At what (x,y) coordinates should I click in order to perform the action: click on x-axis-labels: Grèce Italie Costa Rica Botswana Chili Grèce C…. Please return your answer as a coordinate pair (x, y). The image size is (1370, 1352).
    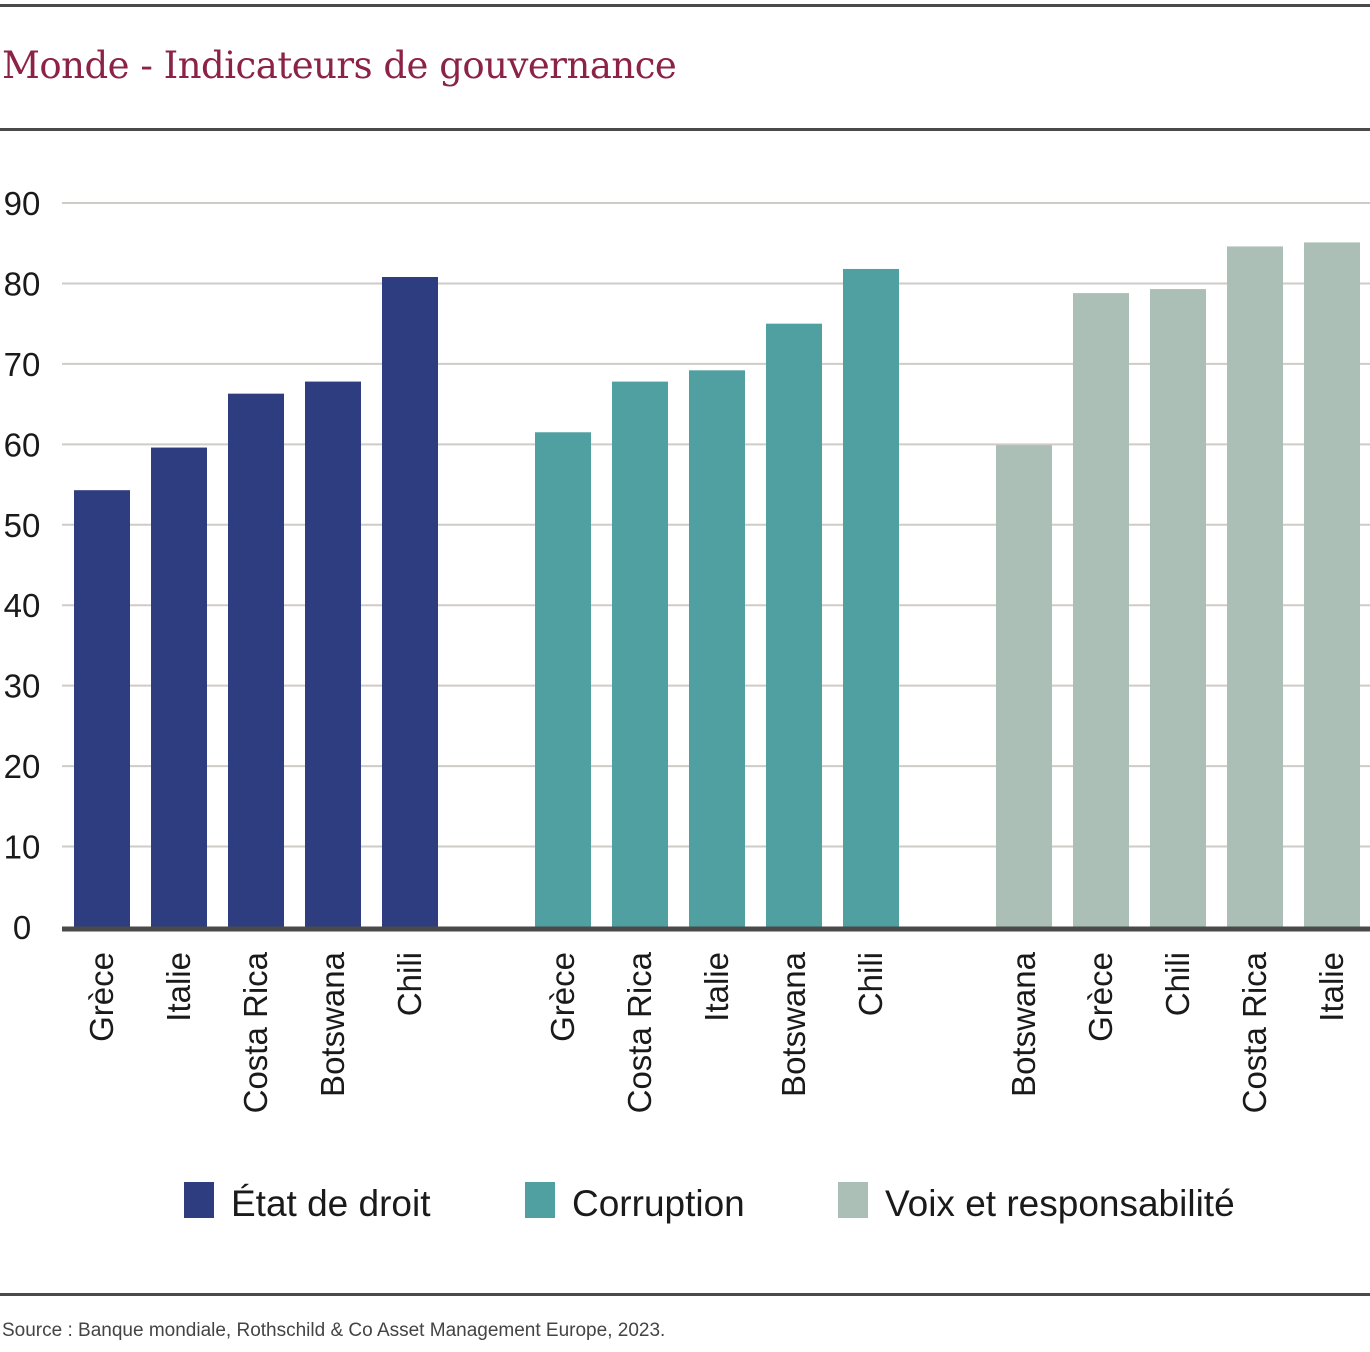
    Looking at the image, I should click on (716, 1032).